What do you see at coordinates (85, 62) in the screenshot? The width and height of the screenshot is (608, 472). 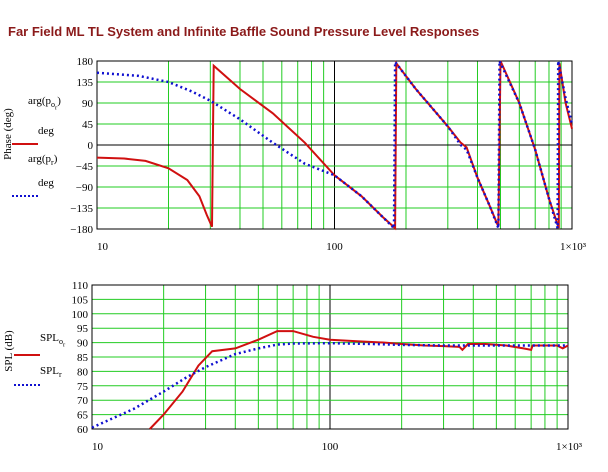 I see `top-ytick-label: 180` at bounding box center [85, 62].